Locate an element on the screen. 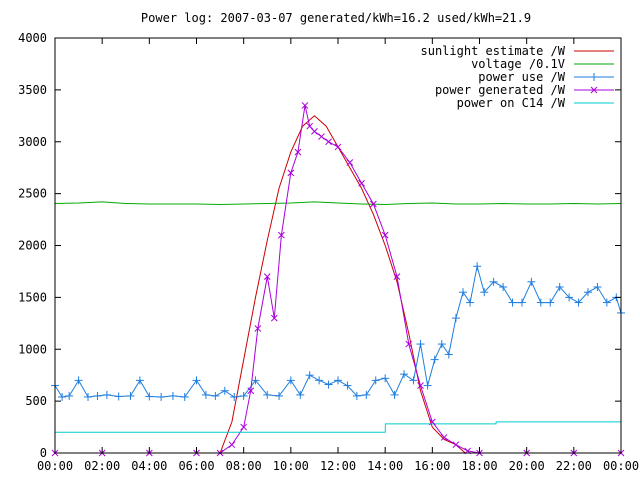 The width and height of the screenshot is (640, 480). legend-item: power generated /W is located at coordinates (524, 90).